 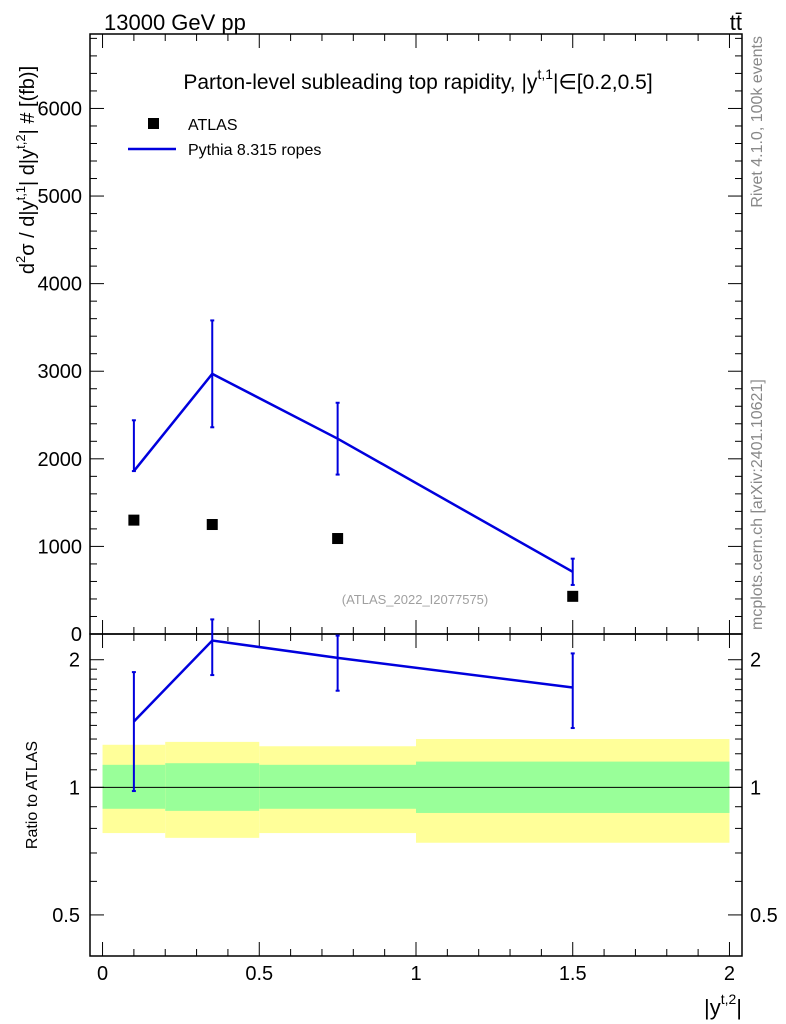 I want to click on y-tick-label: 0, so click(x=76, y=635).